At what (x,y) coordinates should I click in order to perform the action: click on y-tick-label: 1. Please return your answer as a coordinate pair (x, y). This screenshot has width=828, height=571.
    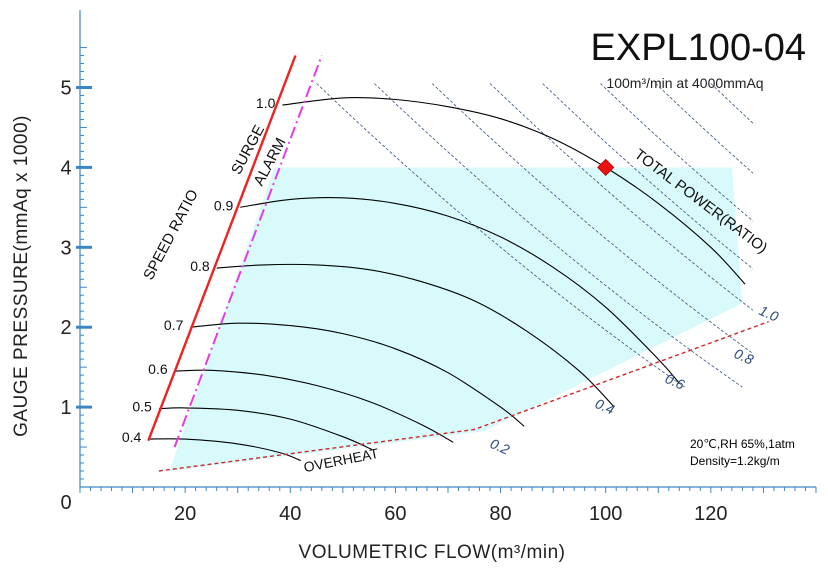
    Looking at the image, I should click on (65, 408).